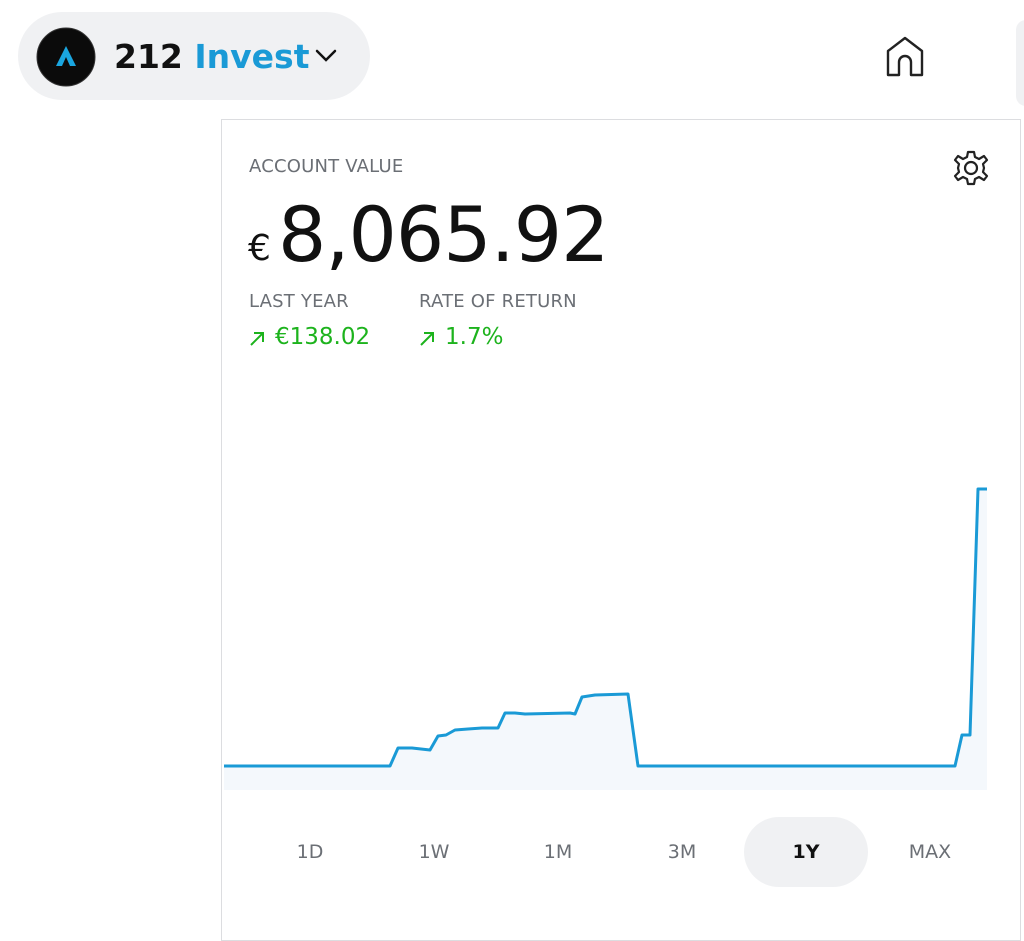 The image size is (1024, 941). What do you see at coordinates (66, 57) in the screenshot?
I see `brand-logo` at bounding box center [66, 57].